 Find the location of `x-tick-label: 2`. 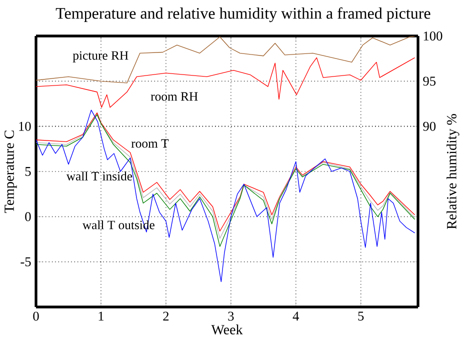

x-tick-label: 2 is located at coordinates (166, 316).